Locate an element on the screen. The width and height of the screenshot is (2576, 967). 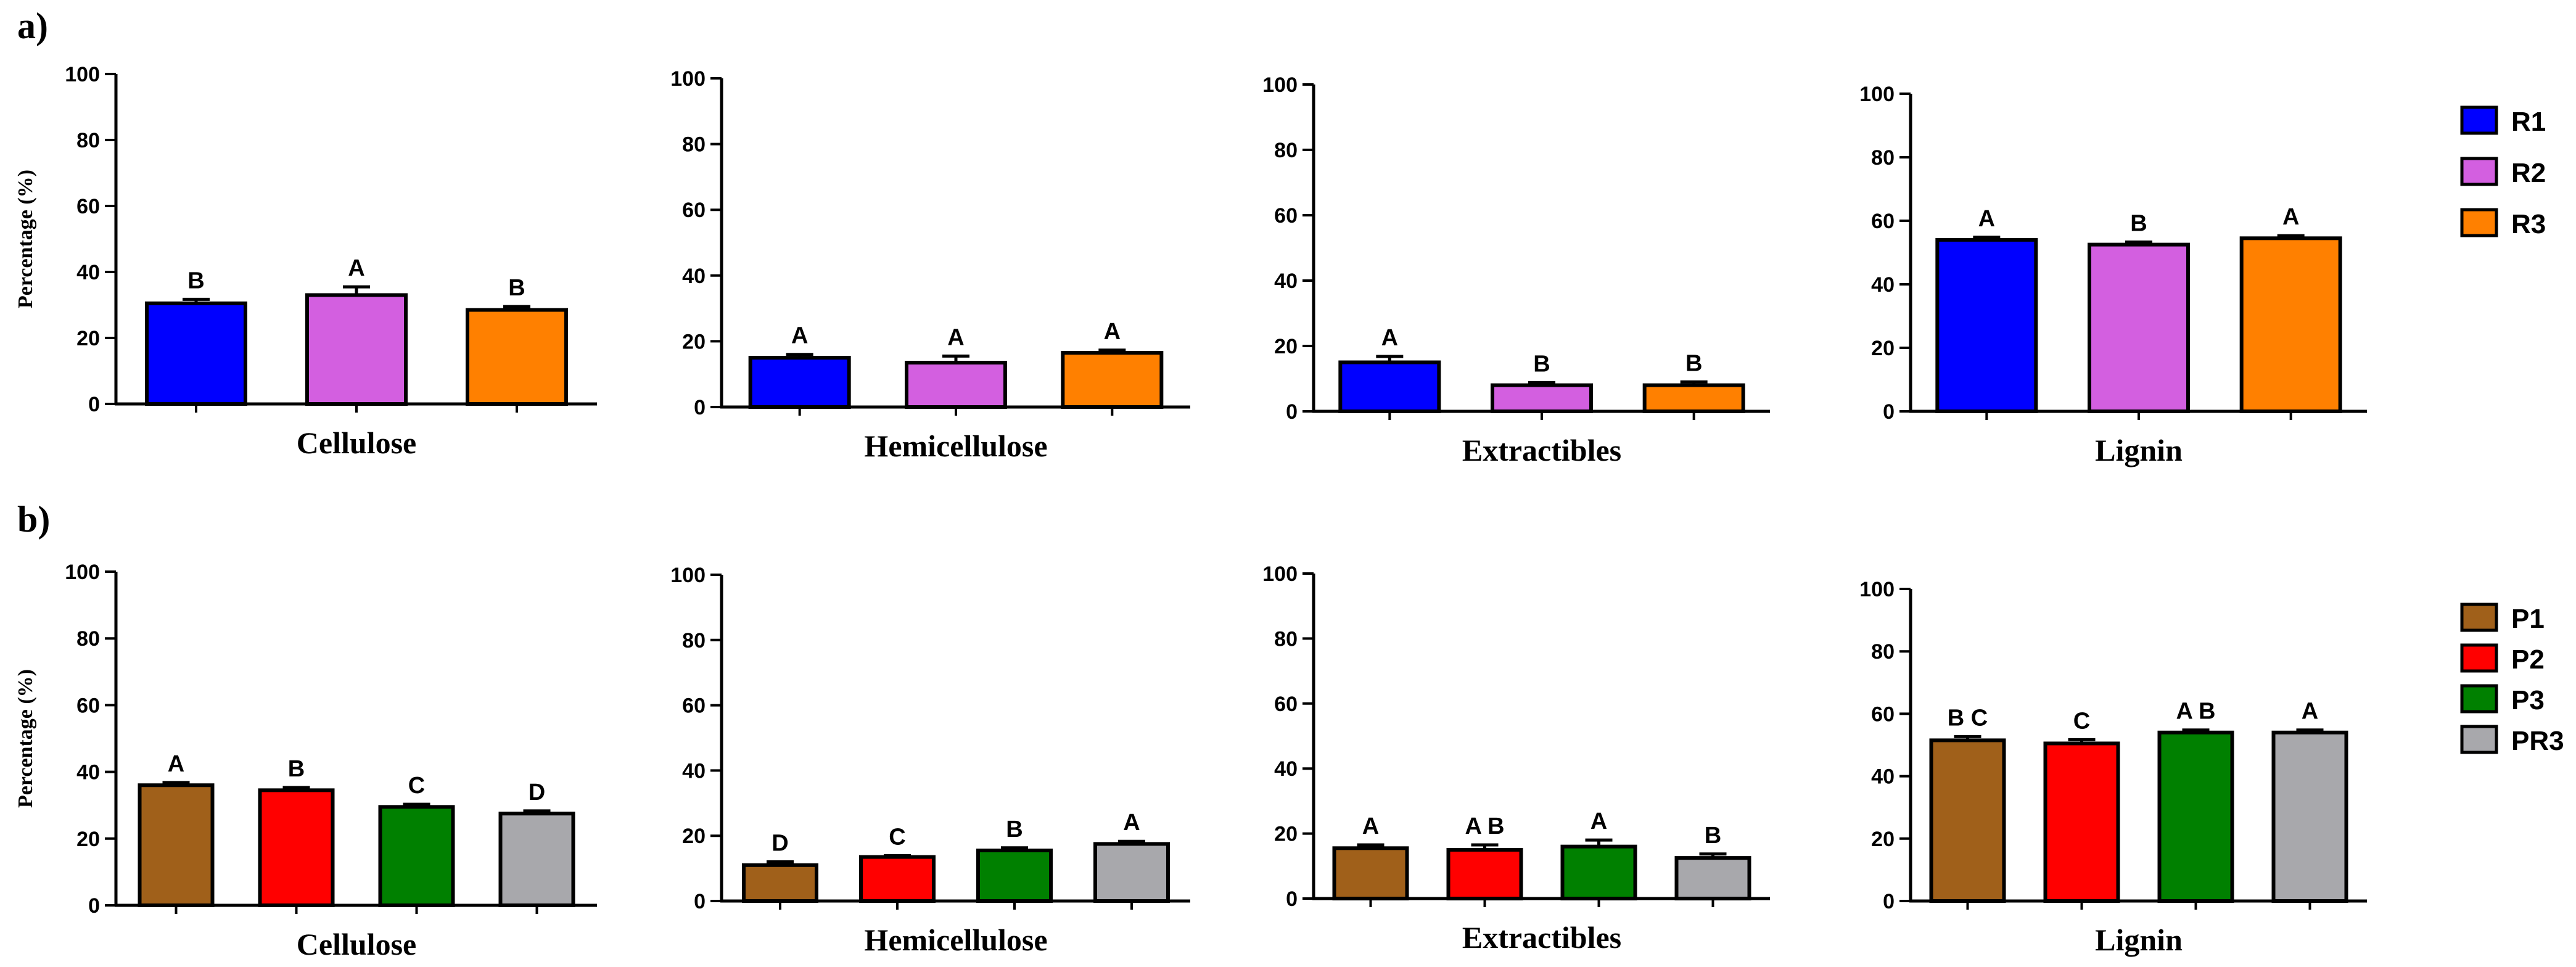
chart-b-hemicellulose: 0 20 40 60 80 100 D C B A Hemicellulose is located at coordinates (930, 760).